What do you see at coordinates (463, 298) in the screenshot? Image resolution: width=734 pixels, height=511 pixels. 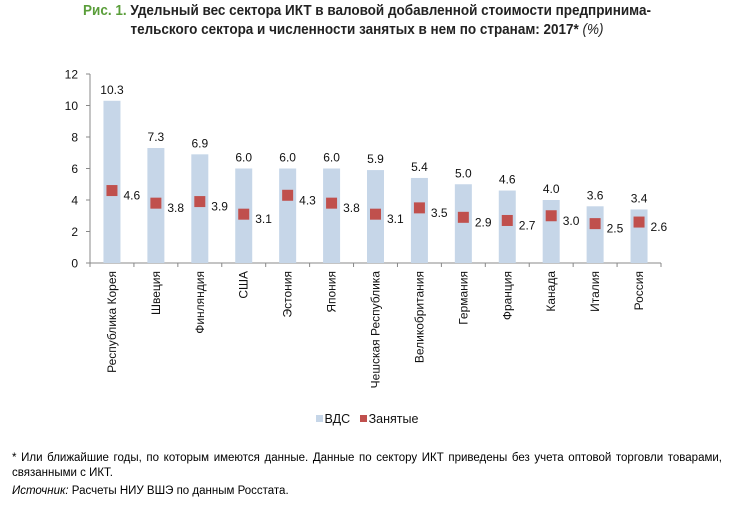 I see `x-category-label: Германия` at bounding box center [463, 298].